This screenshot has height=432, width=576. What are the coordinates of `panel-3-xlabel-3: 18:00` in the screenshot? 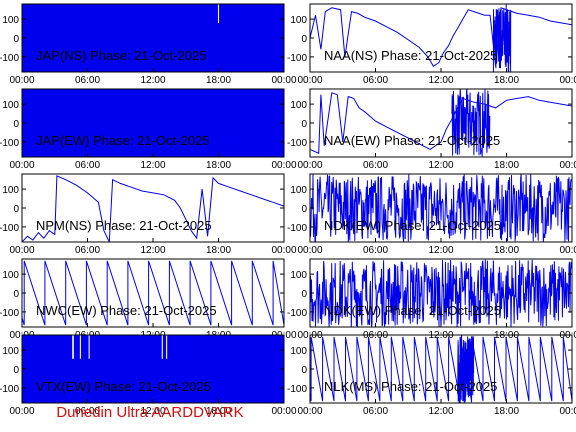 It's located at (506, 165).